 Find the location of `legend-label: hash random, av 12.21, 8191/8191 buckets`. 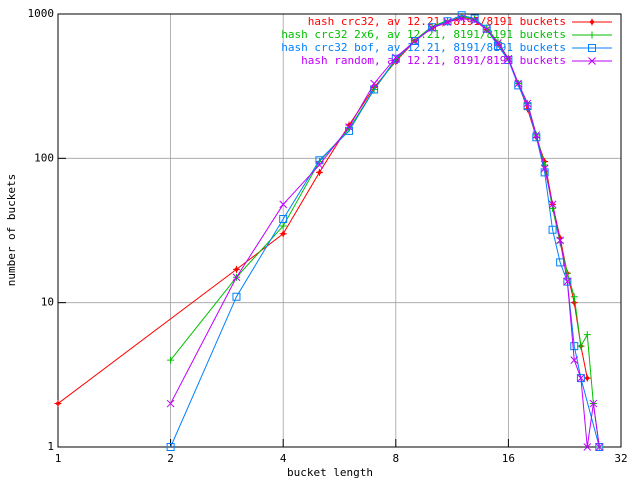

legend-label: hash random, av 12.21, 8191/8191 buckets is located at coordinates (433, 60).